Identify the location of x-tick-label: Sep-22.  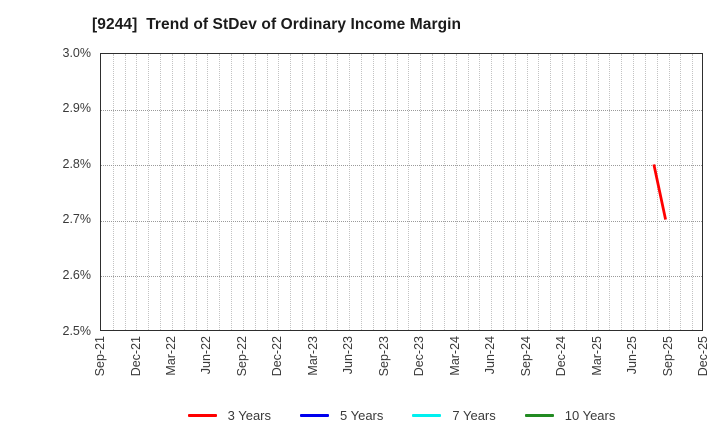
(241, 356).